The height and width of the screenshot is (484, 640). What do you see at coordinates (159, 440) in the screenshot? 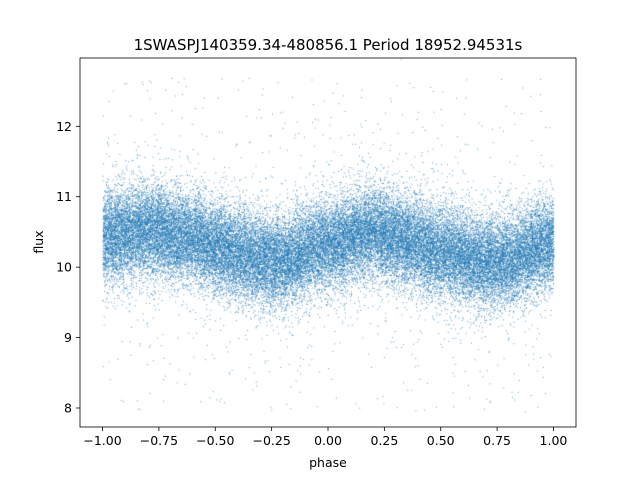
I see `x-tick-label: −0.75` at bounding box center [159, 440].